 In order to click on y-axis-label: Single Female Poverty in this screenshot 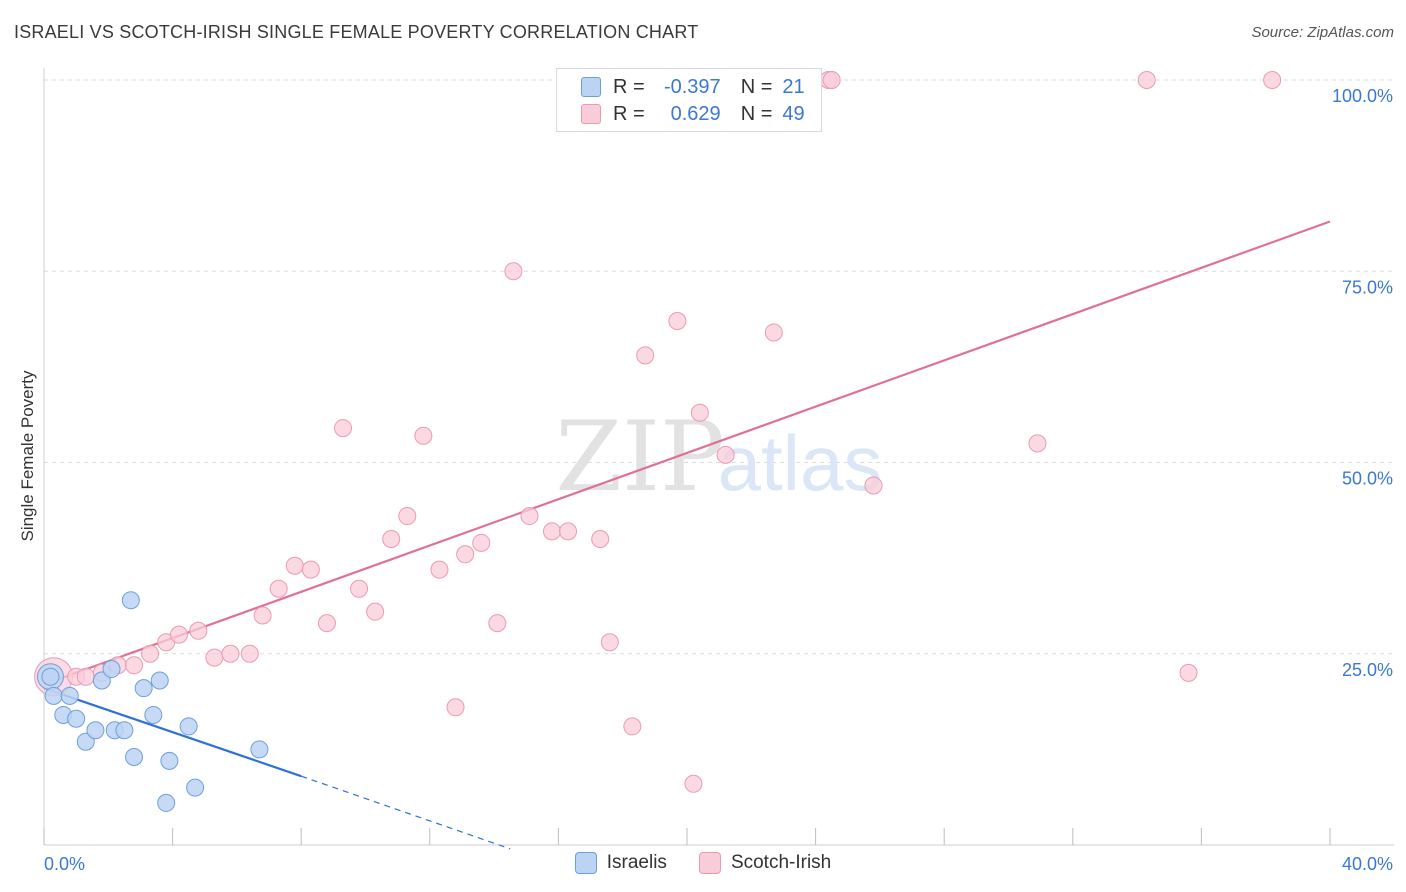, I will do `click(27, 456)`.